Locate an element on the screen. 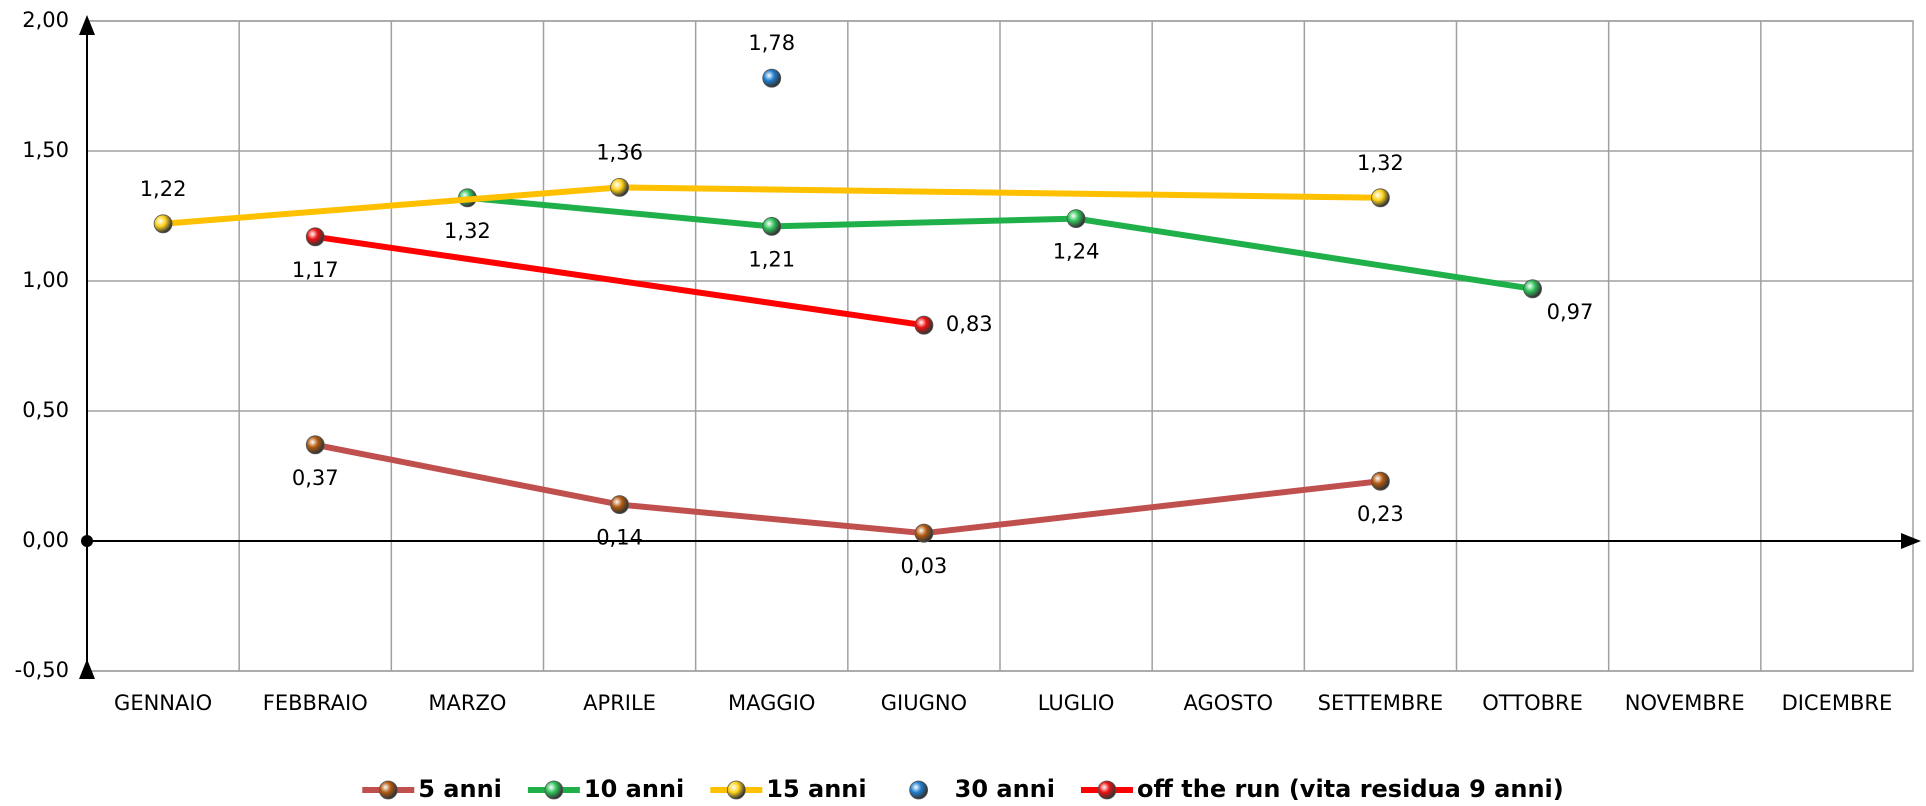  data-label: 0,97 is located at coordinates (1570, 312).